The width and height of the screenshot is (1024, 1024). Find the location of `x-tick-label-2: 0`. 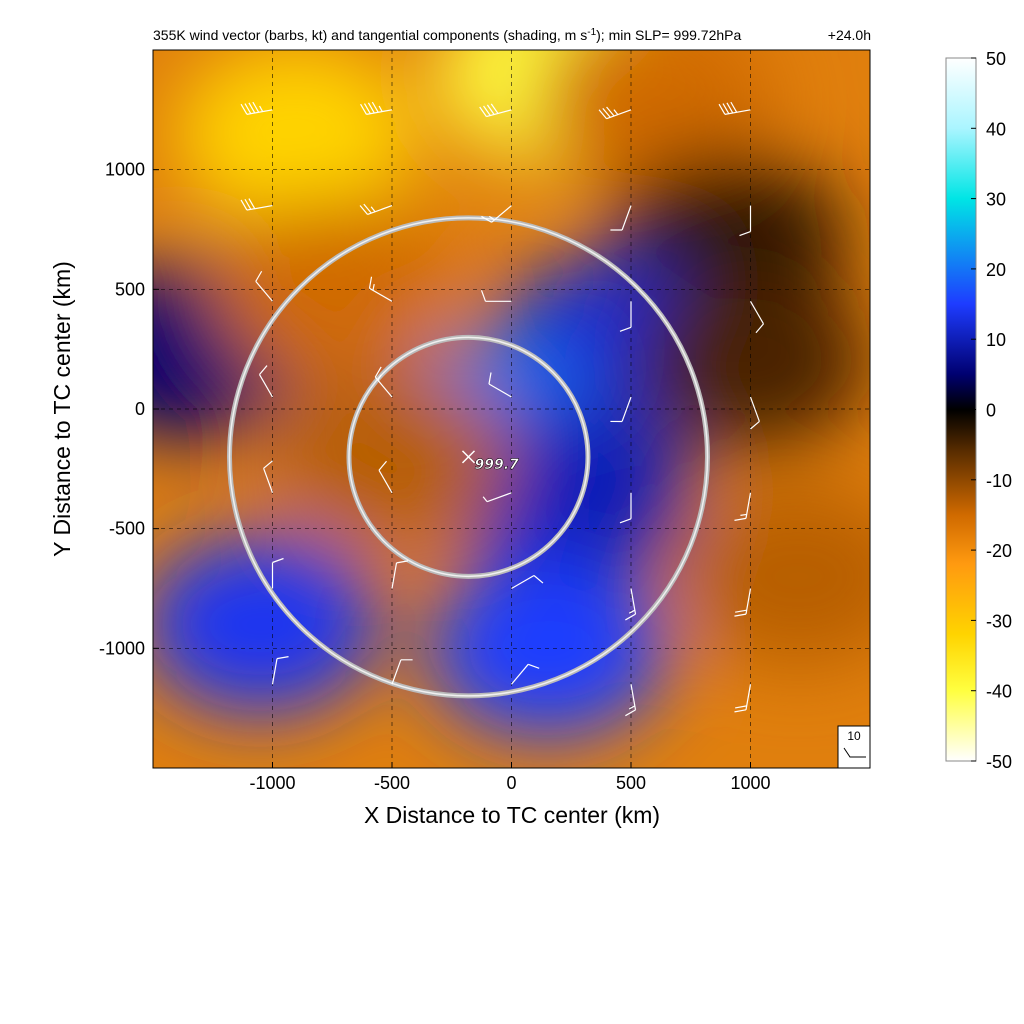

x-tick-label-2: 0 is located at coordinates (511, 783).